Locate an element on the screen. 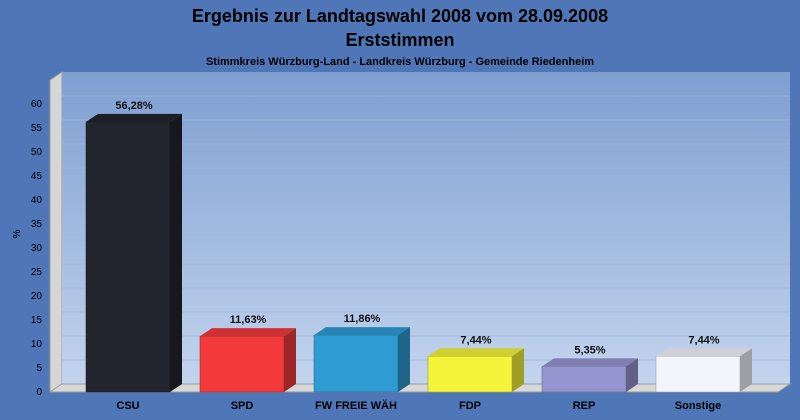  y-tick-label: 0 is located at coordinates (39, 392).